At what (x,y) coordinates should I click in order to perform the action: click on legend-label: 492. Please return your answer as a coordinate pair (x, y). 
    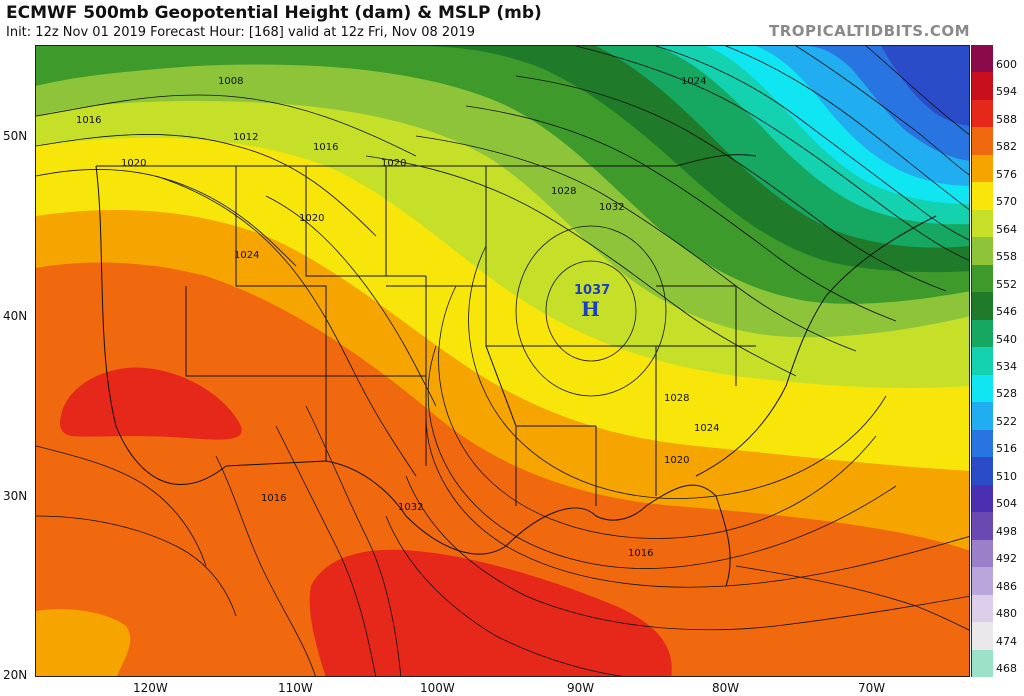
    Looking at the image, I should click on (1006, 559).